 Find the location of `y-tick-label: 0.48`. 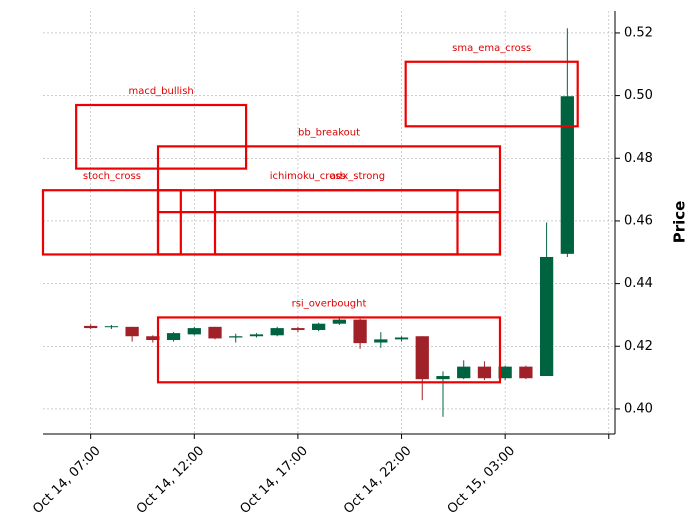

y-tick-label: 0.48 is located at coordinates (638, 158).